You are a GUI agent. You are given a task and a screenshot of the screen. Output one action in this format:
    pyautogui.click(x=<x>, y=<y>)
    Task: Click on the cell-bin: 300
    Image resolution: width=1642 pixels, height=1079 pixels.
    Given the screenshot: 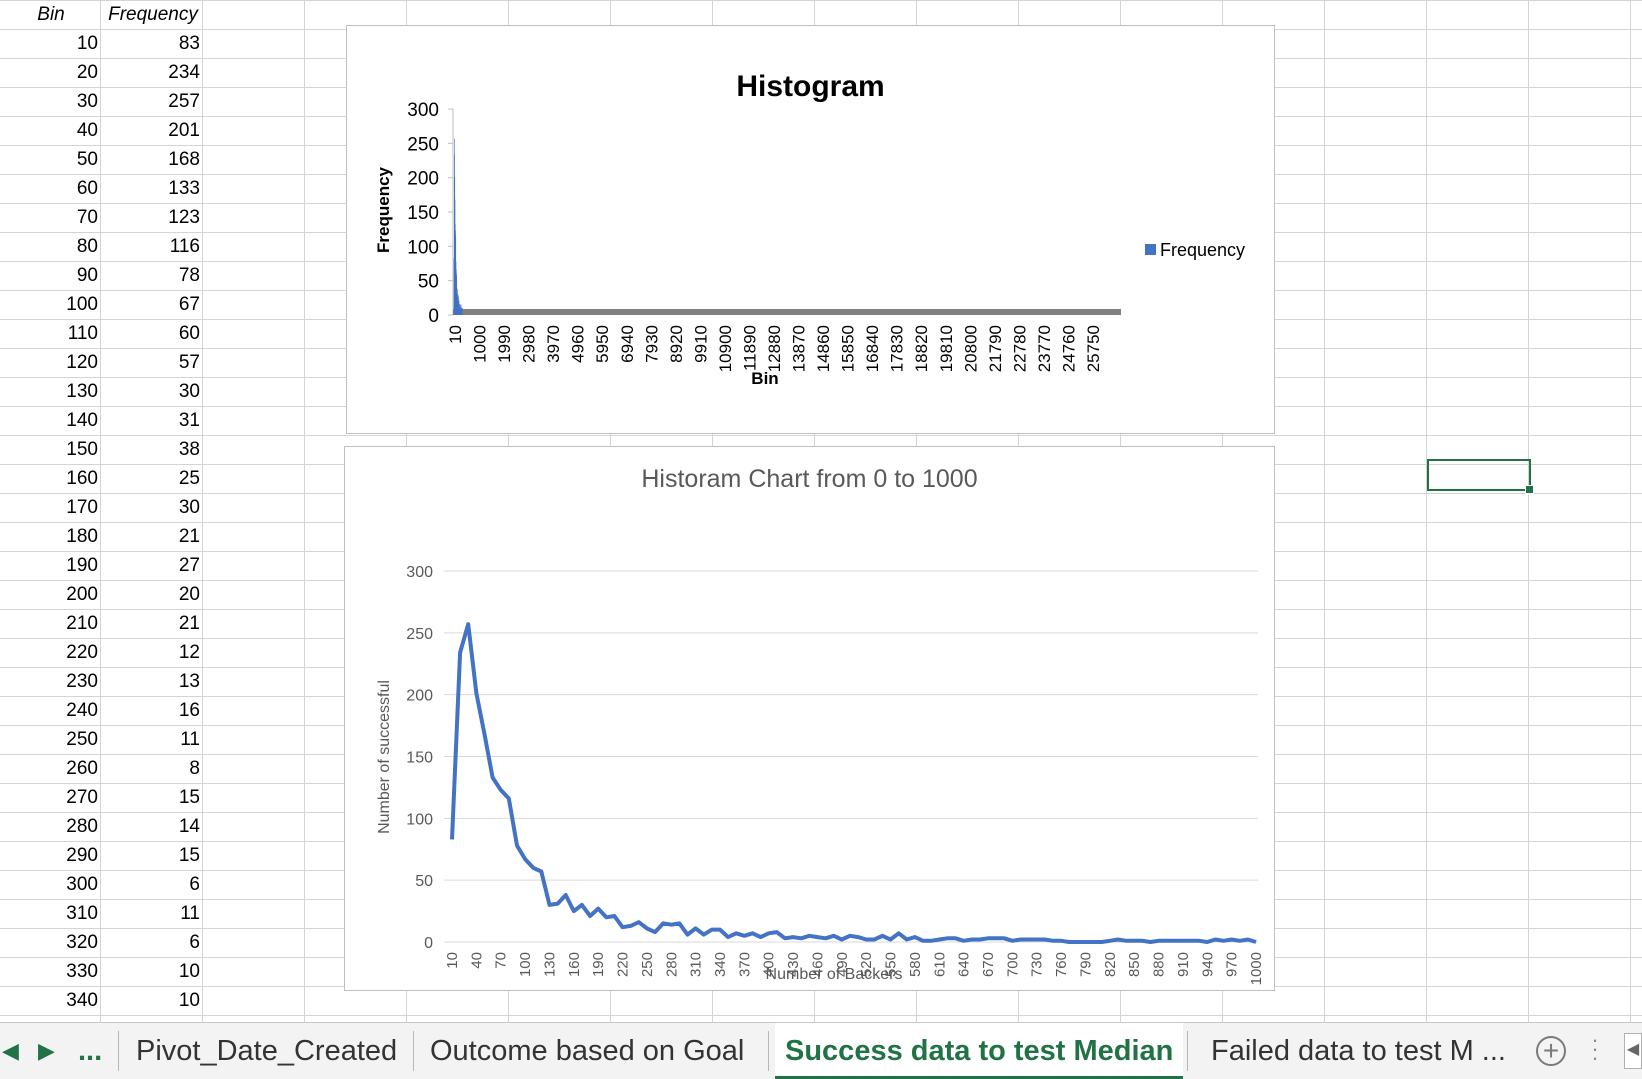 What is the action you would take?
    pyautogui.click(x=82, y=884)
    